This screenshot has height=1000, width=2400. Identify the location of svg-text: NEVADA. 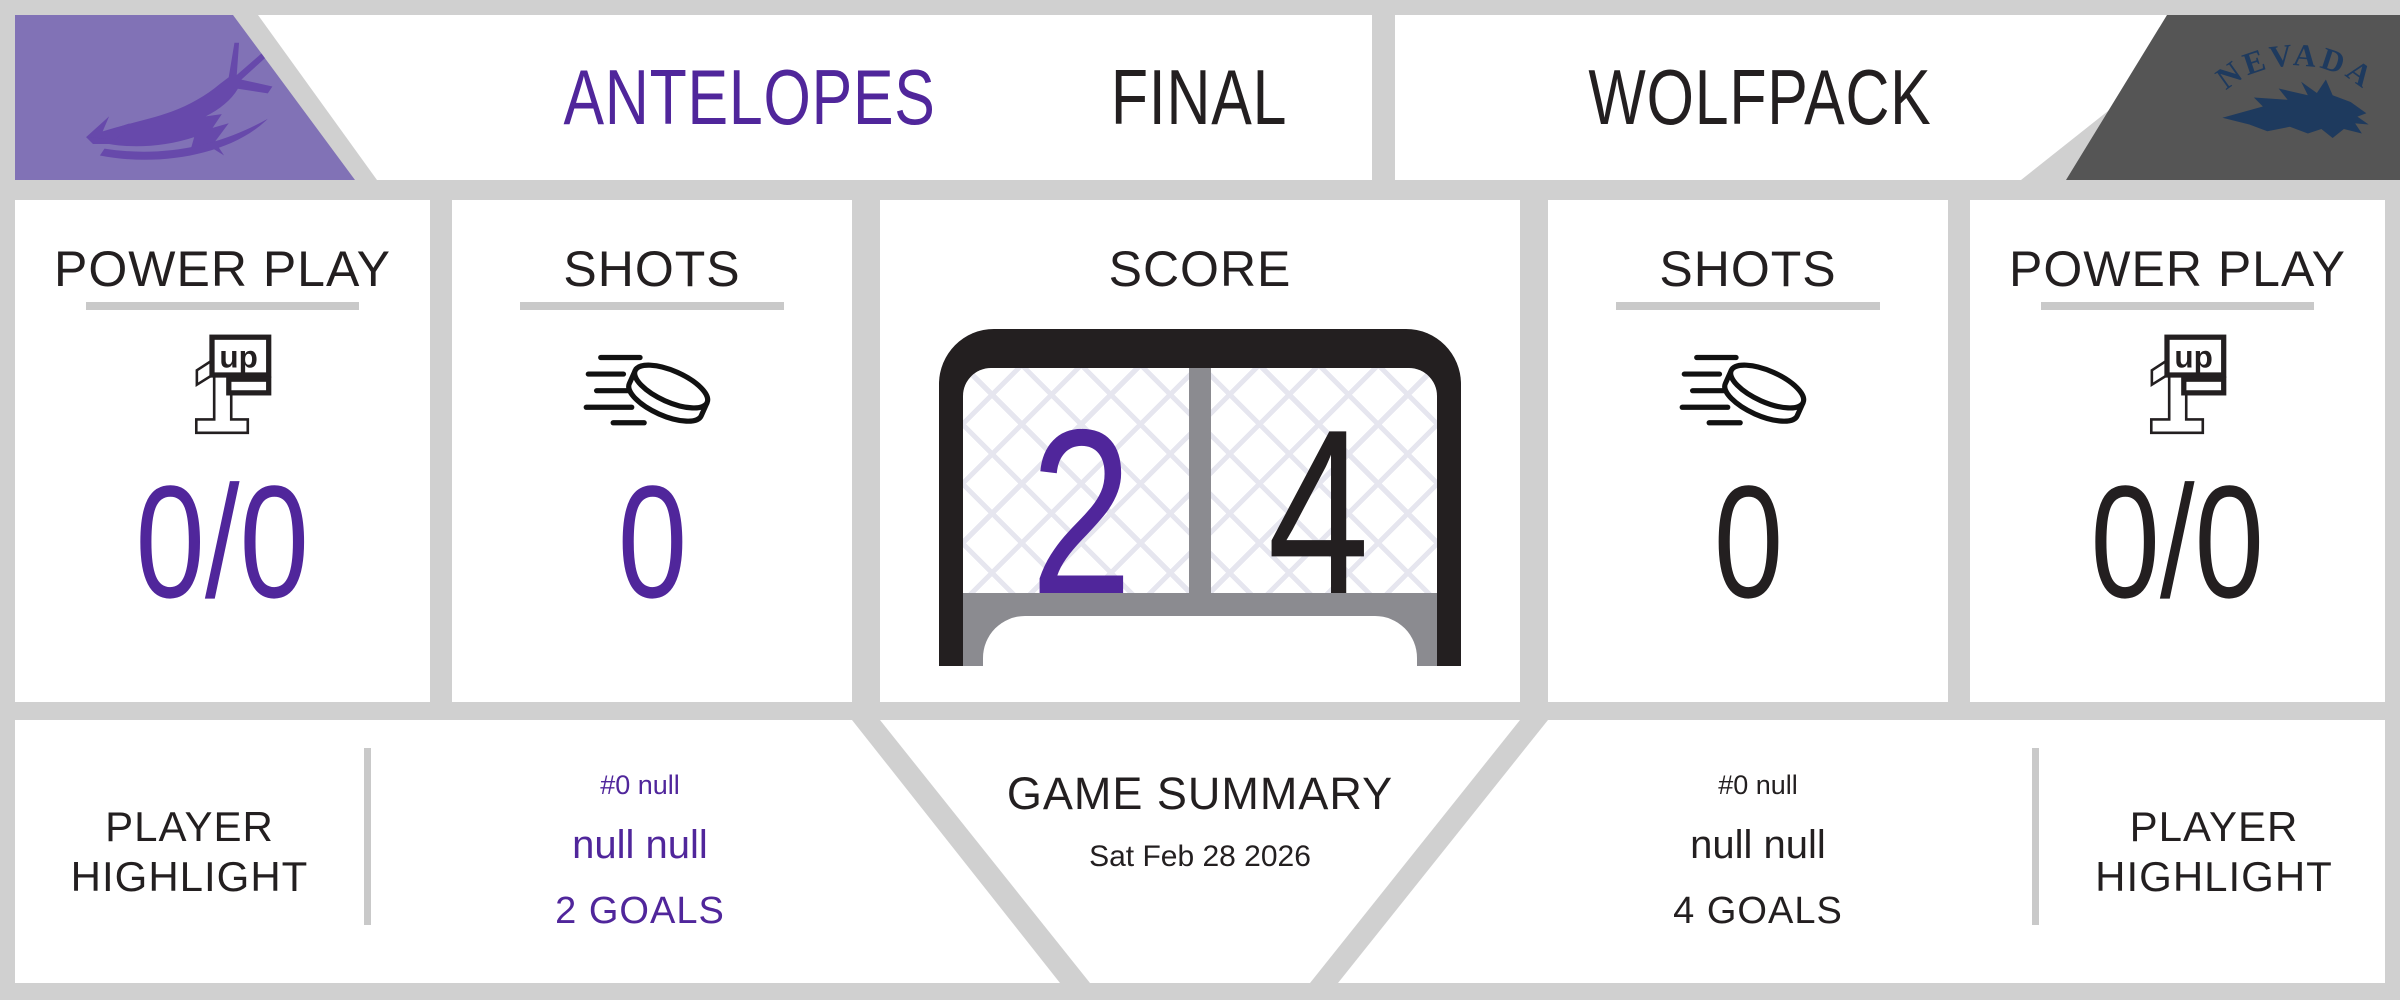
(2295, 66).